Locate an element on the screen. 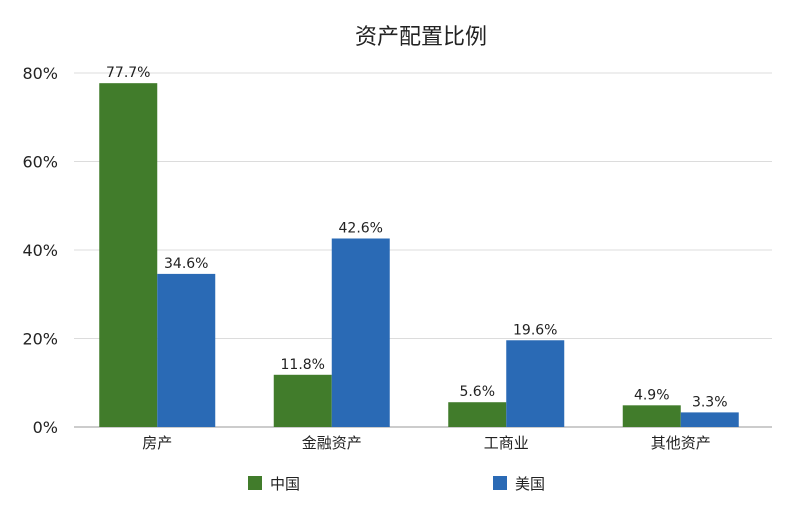 This screenshot has height=510, width=800. bar-美国-金融资产 is located at coordinates (360, 332).